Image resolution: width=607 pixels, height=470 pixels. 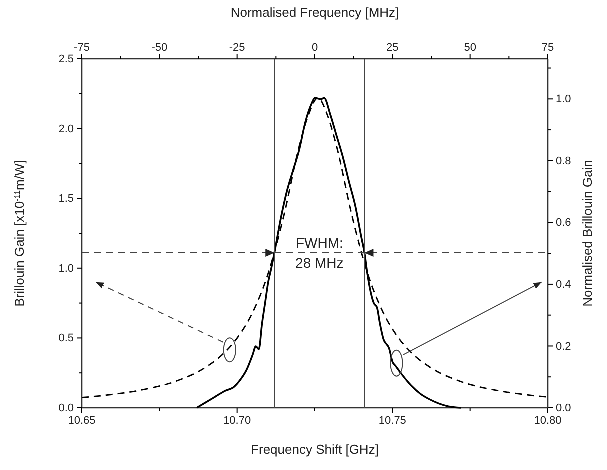 I want to click on x2-tick-label: -75, so click(x=82, y=48).